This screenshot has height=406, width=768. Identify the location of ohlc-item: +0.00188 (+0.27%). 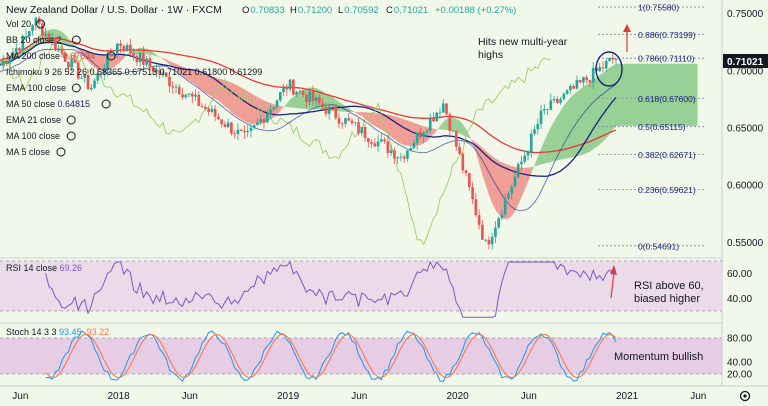
(475, 10).